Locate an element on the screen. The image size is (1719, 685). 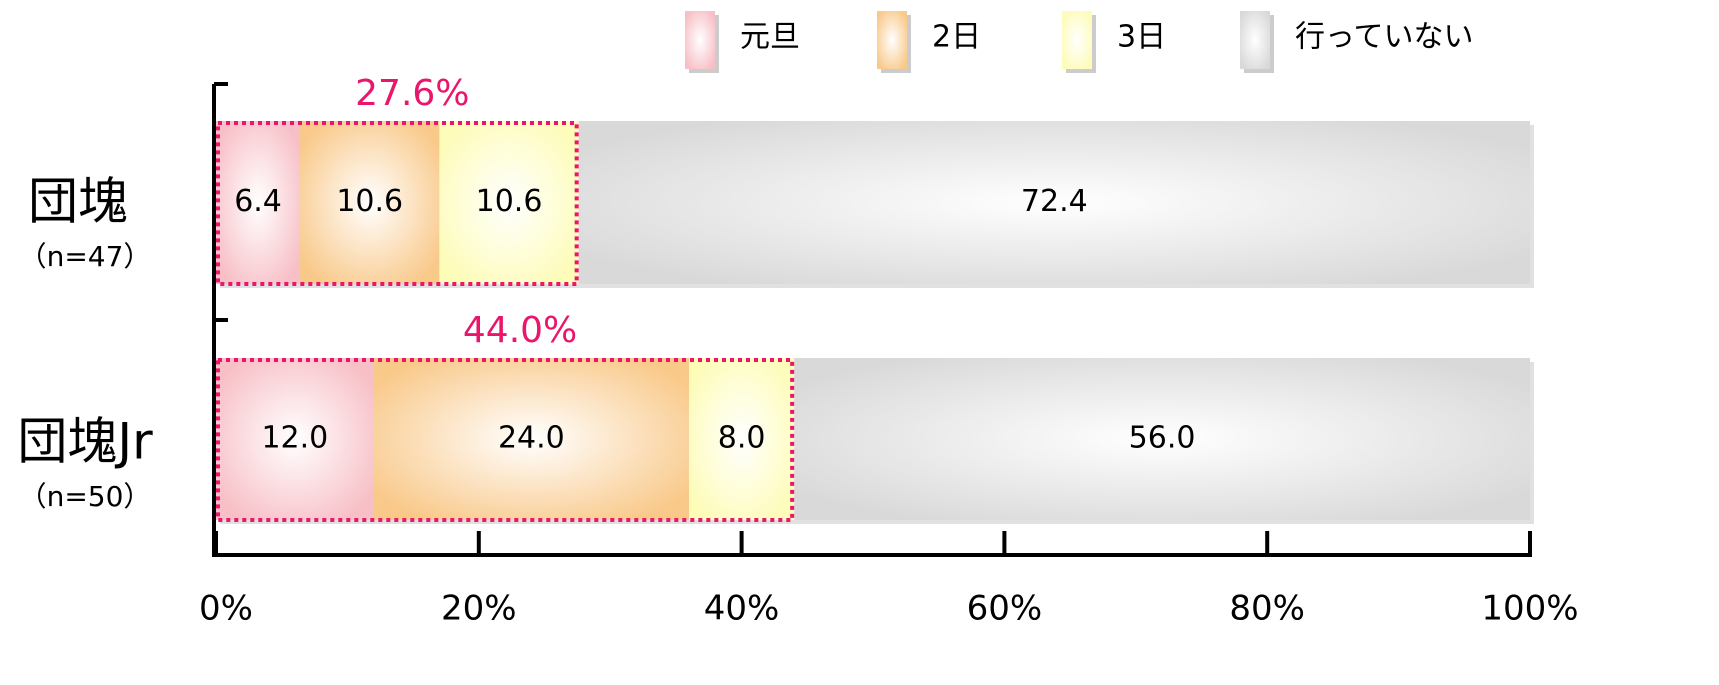
value-label: 56.0 is located at coordinates (1162, 438).